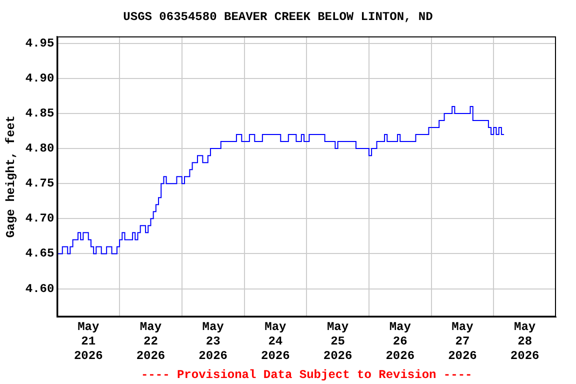 This screenshot has height=384, width=576. Describe the element at coordinates (39, 289) in the screenshot. I see `y-tick-label: 4.60` at that location.